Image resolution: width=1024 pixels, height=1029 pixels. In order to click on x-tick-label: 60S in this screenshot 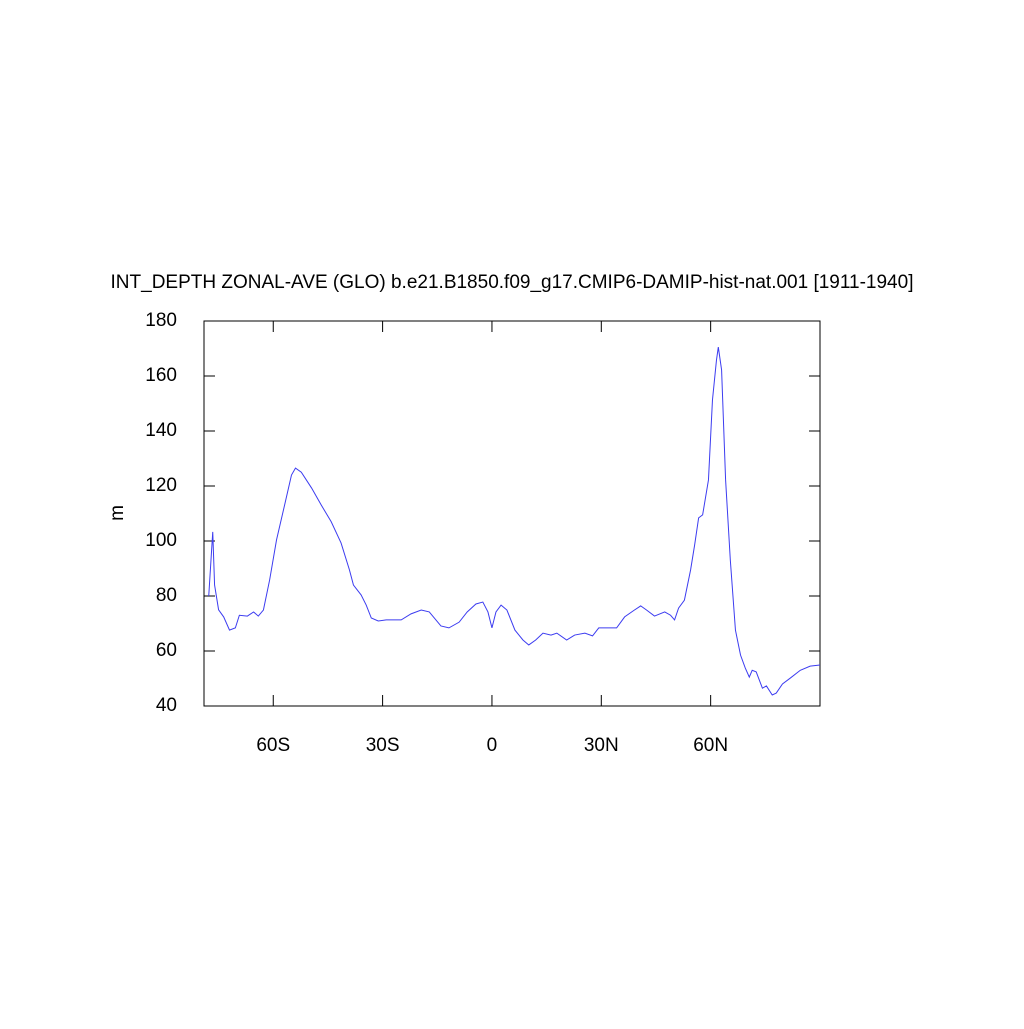, I will do `click(273, 745)`.